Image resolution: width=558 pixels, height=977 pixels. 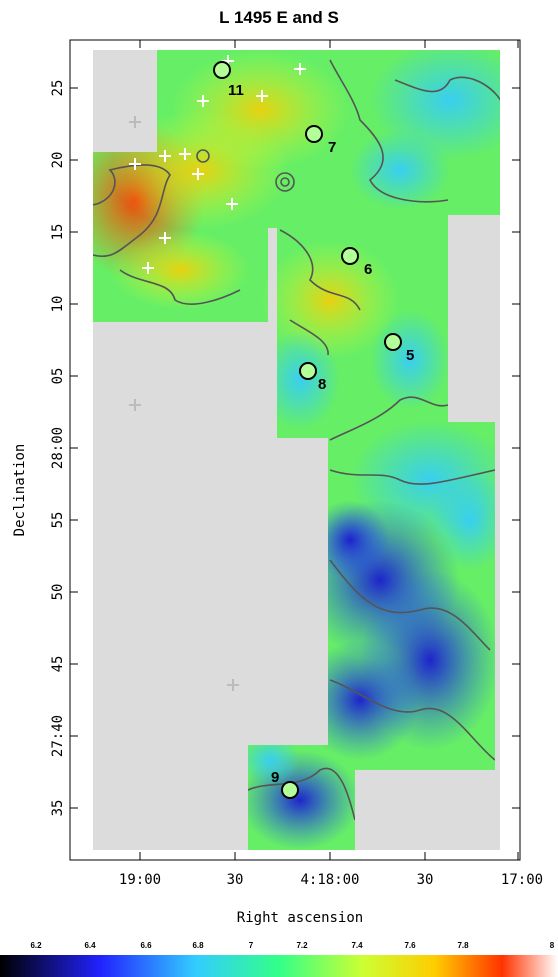 What do you see at coordinates (90, 945) in the screenshot?
I see `colorbar-tick: 6.4` at bounding box center [90, 945].